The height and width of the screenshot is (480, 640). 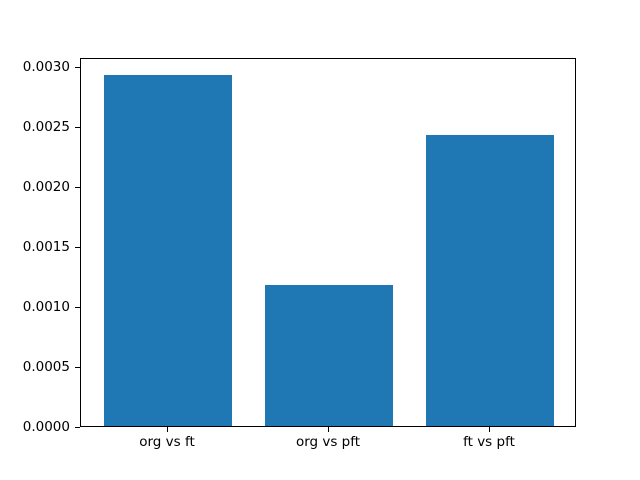 What do you see at coordinates (46, 127) in the screenshot?
I see `y-tick-label: 0.0025` at bounding box center [46, 127].